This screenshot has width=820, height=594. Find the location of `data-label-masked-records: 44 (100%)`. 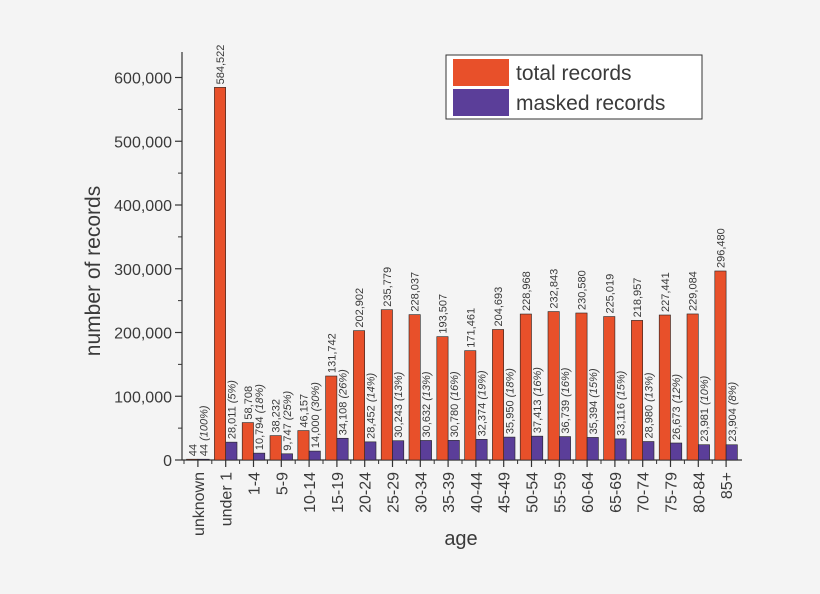

data-label-masked-records: 44 (100%) is located at coordinates (205, 430).